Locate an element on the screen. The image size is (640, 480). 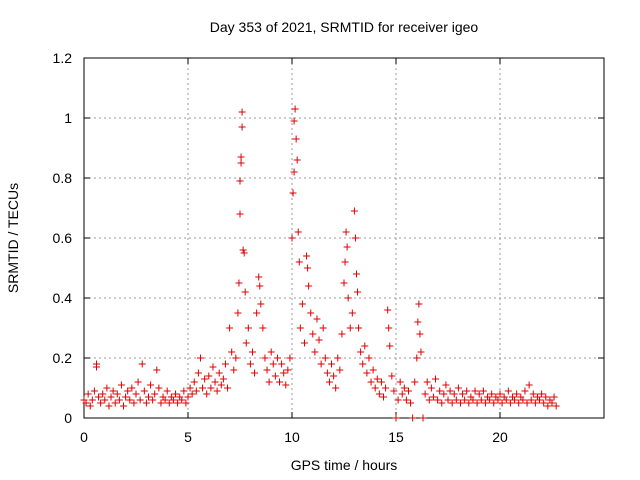
y-tick-label: 0.6 is located at coordinates (63, 238).